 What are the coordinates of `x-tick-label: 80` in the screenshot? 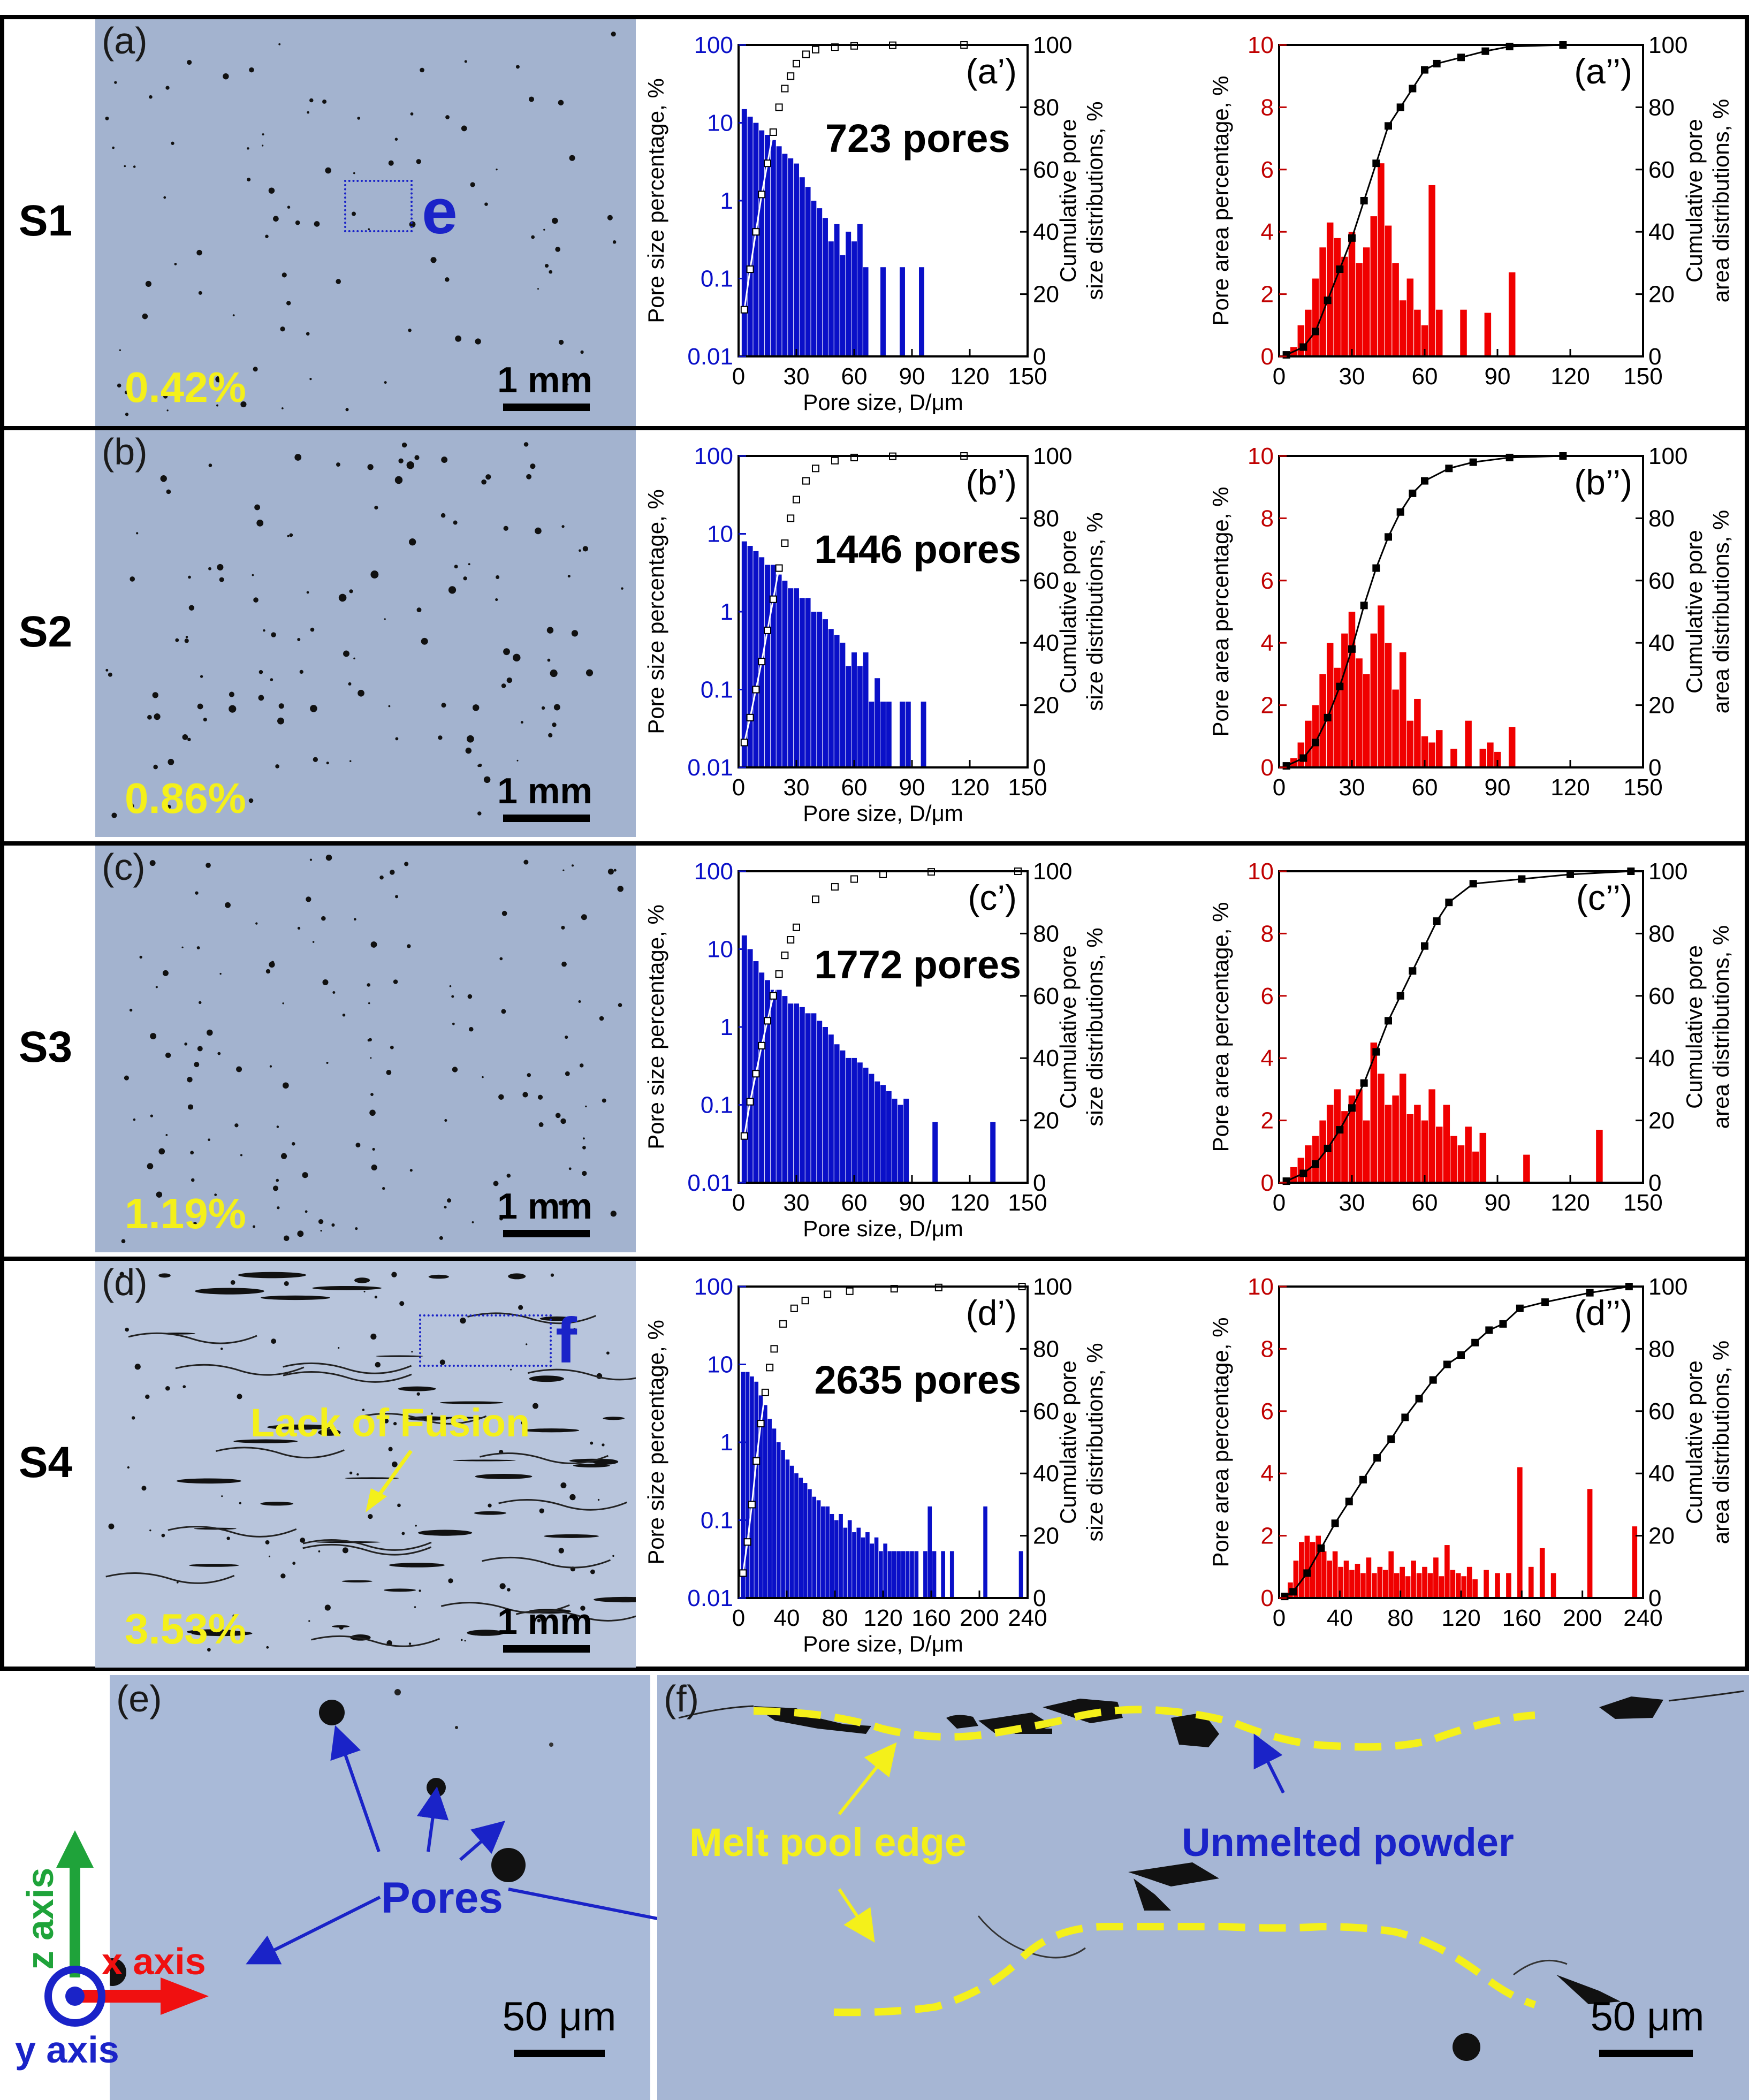 It's located at (1400, 1618).